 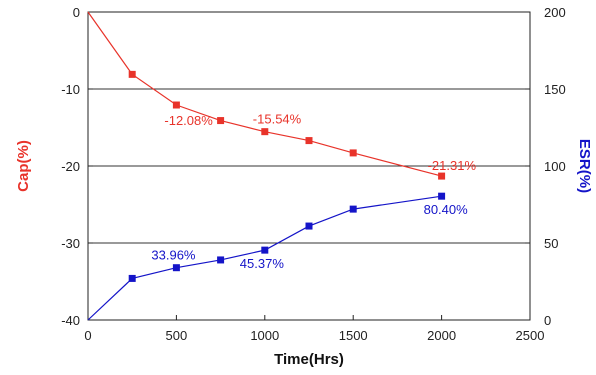 What do you see at coordinates (555, 166) in the screenshot?
I see `right-tick-label: 100` at bounding box center [555, 166].